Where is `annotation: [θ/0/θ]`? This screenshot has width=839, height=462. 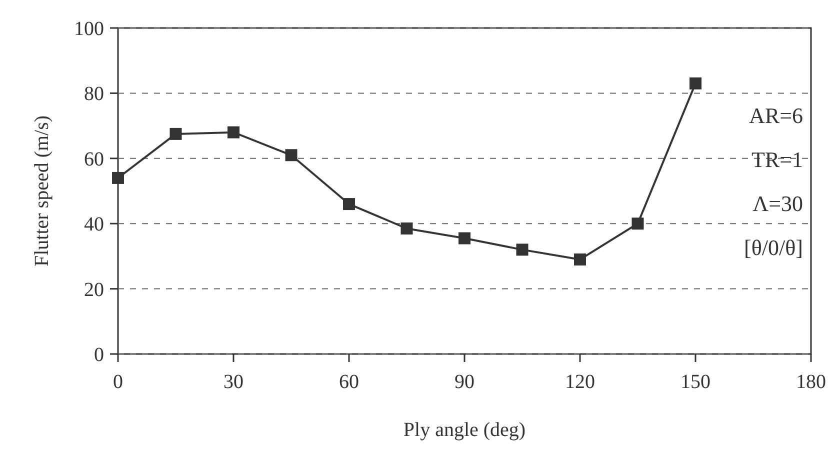 annotation: [θ/0/θ] is located at coordinates (773, 247).